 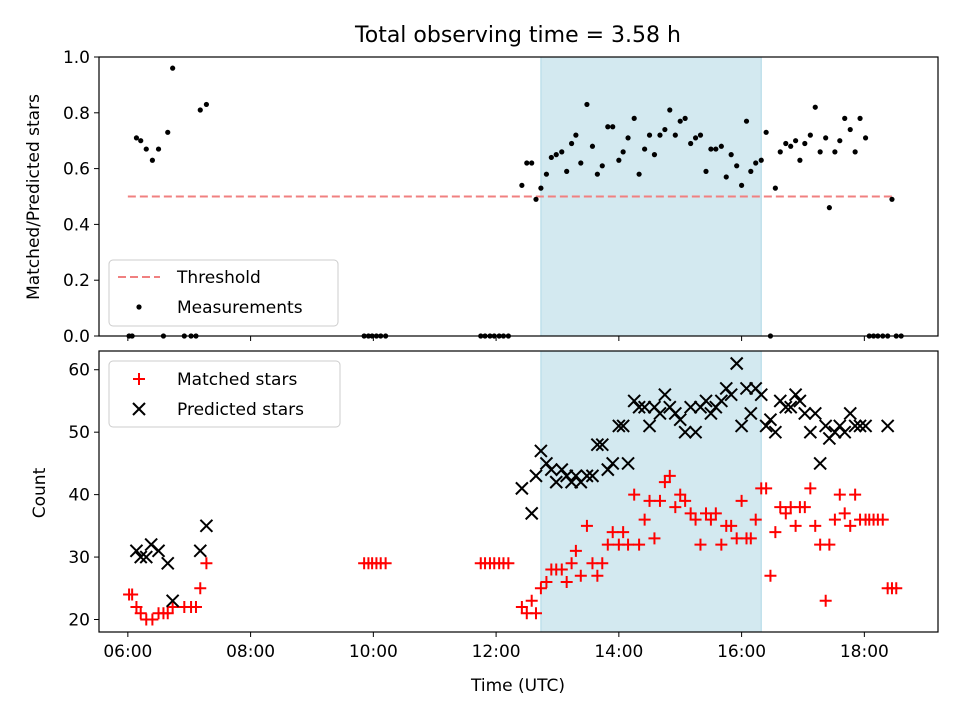 I want to click on top-y-tick-label: 0.4, so click(x=76, y=225).